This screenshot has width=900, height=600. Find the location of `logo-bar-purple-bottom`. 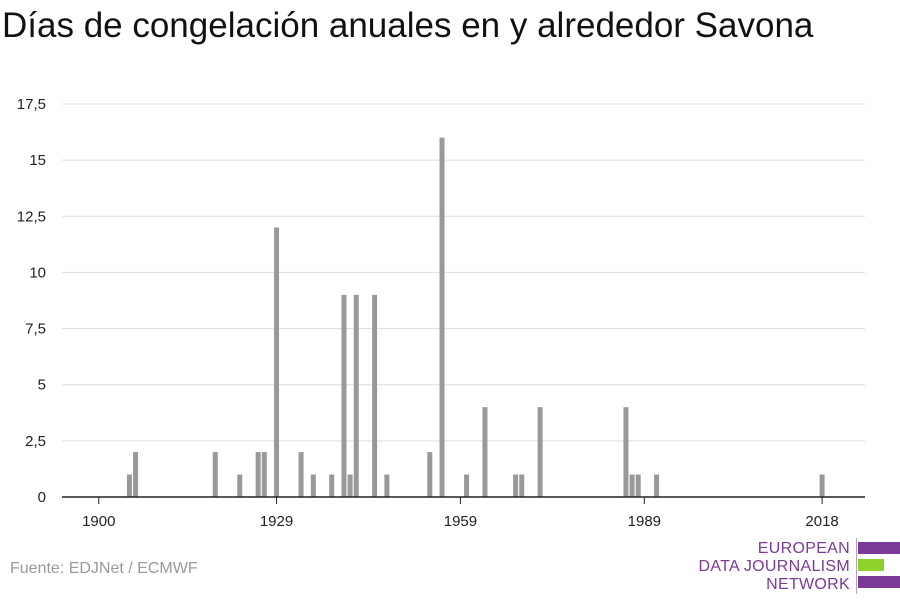

logo-bar-purple-bottom is located at coordinates (879, 582).